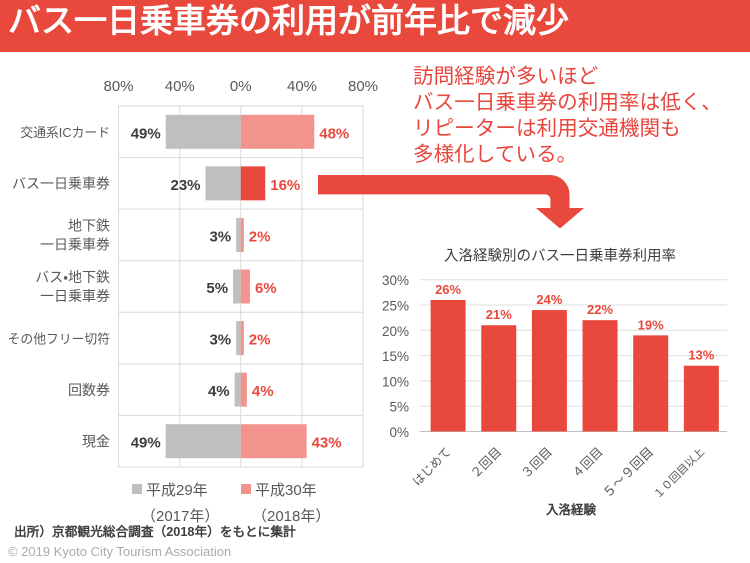 The width and height of the screenshot is (750, 563). What do you see at coordinates (286, 490) in the screenshot?
I see `svg-text: 平成30年` at bounding box center [286, 490].